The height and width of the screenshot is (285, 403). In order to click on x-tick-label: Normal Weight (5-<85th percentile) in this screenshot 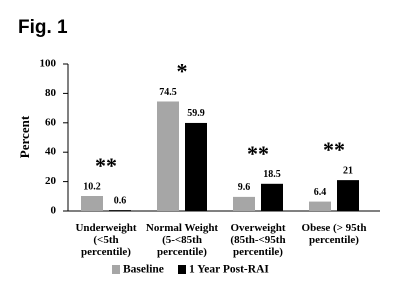, I will do `click(182, 240)`.